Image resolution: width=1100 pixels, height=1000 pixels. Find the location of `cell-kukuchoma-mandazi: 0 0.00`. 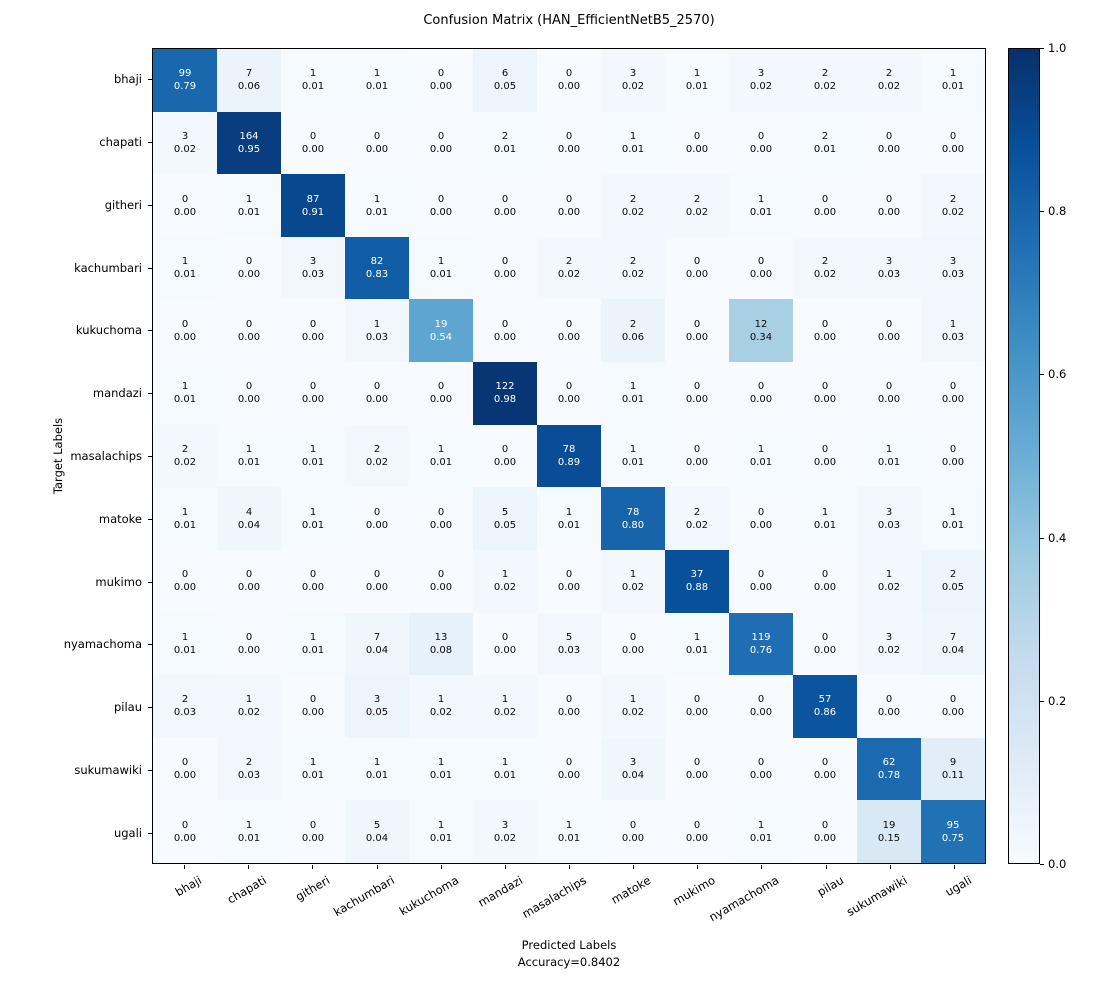

cell-kukuchoma-mandazi: 0 0.00 is located at coordinates (505, 331).